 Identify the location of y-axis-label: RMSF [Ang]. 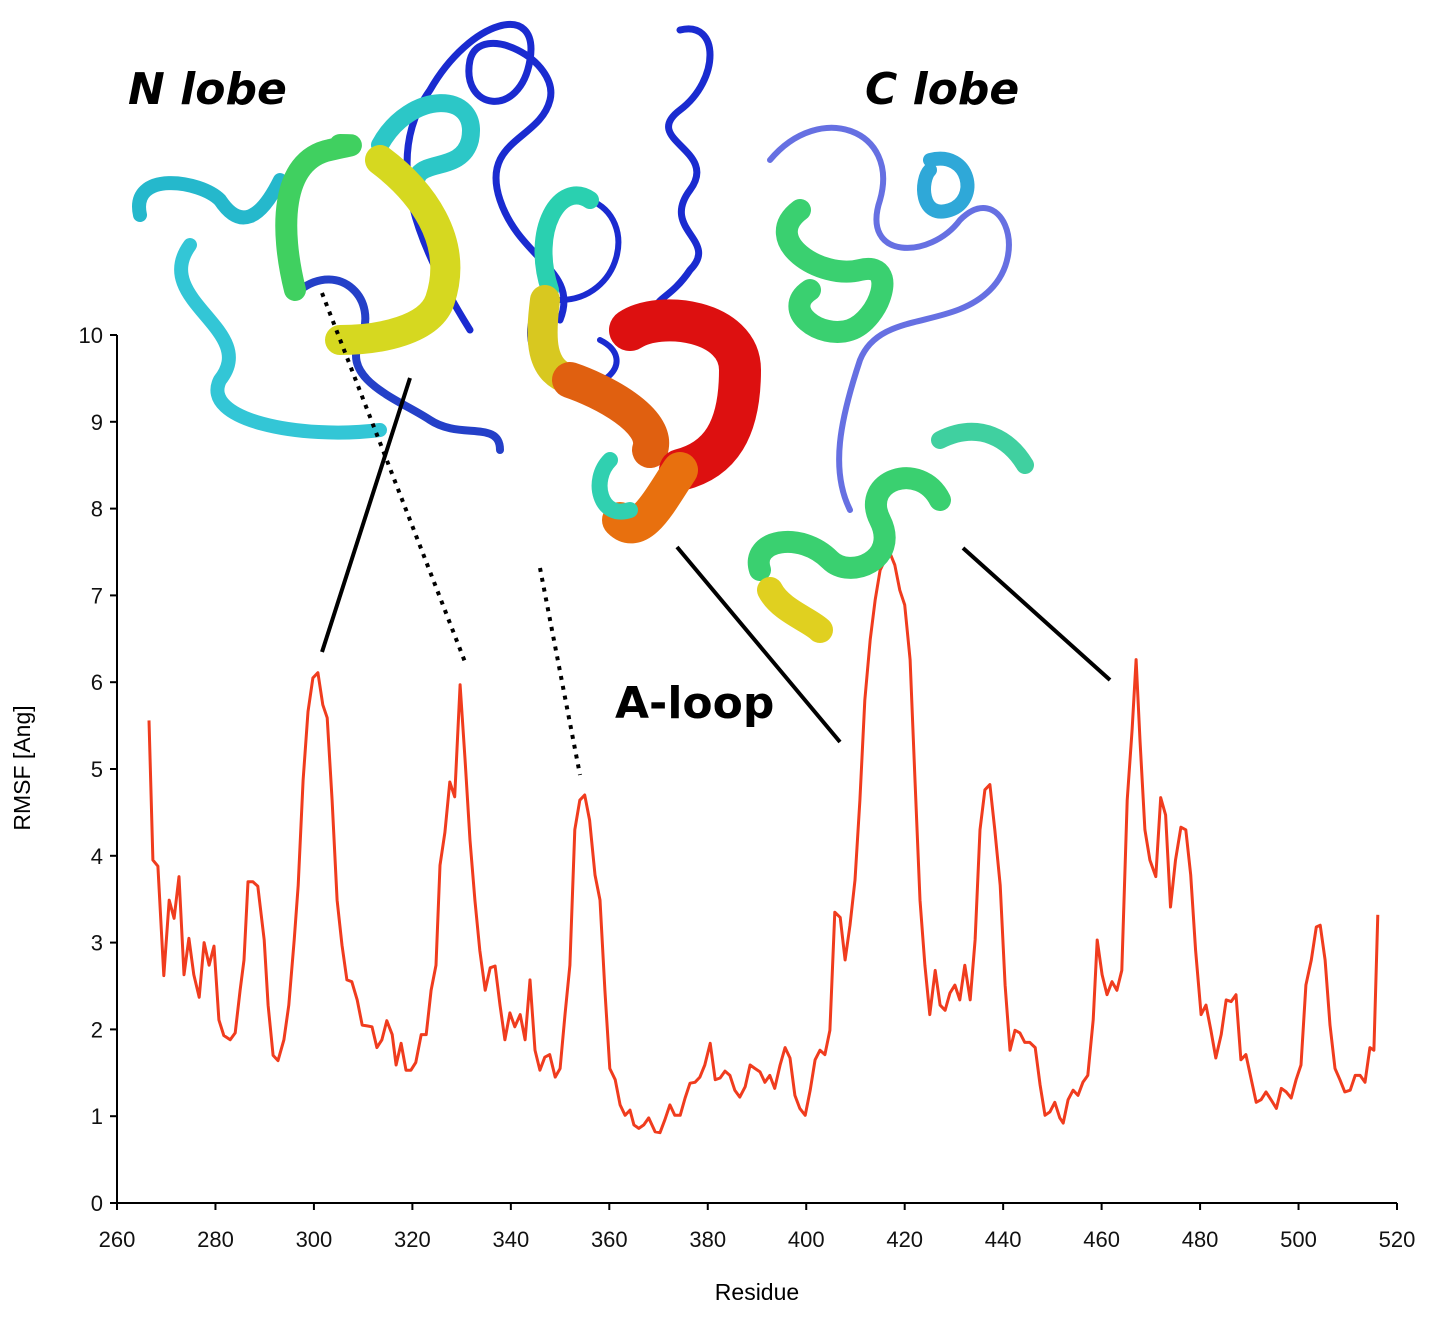
(22, 767).